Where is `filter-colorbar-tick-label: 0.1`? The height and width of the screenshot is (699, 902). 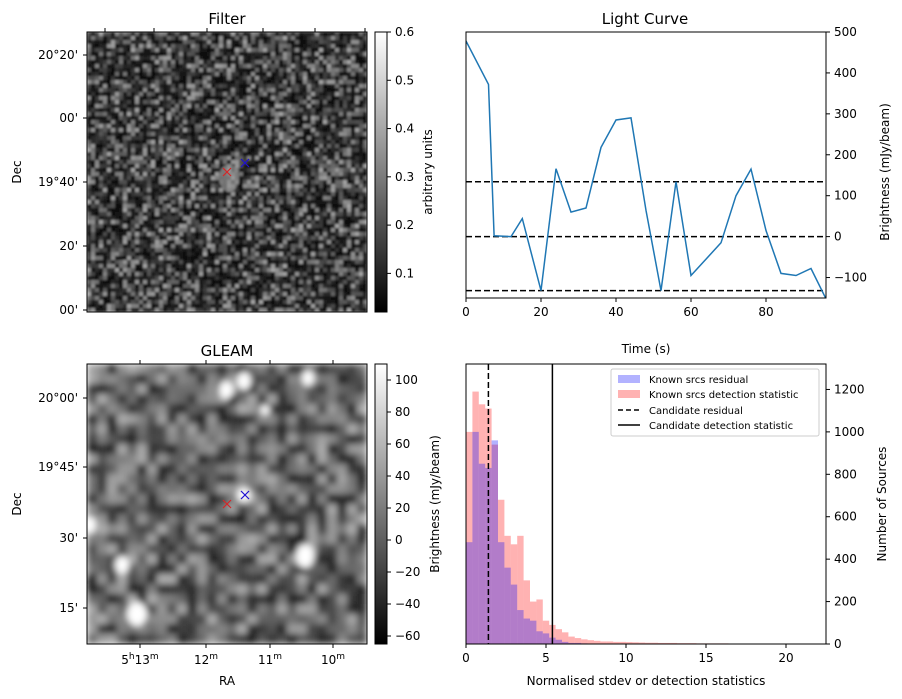 filter-colorbar-tick-label: 0.1 is located at coordinates (404, 273).